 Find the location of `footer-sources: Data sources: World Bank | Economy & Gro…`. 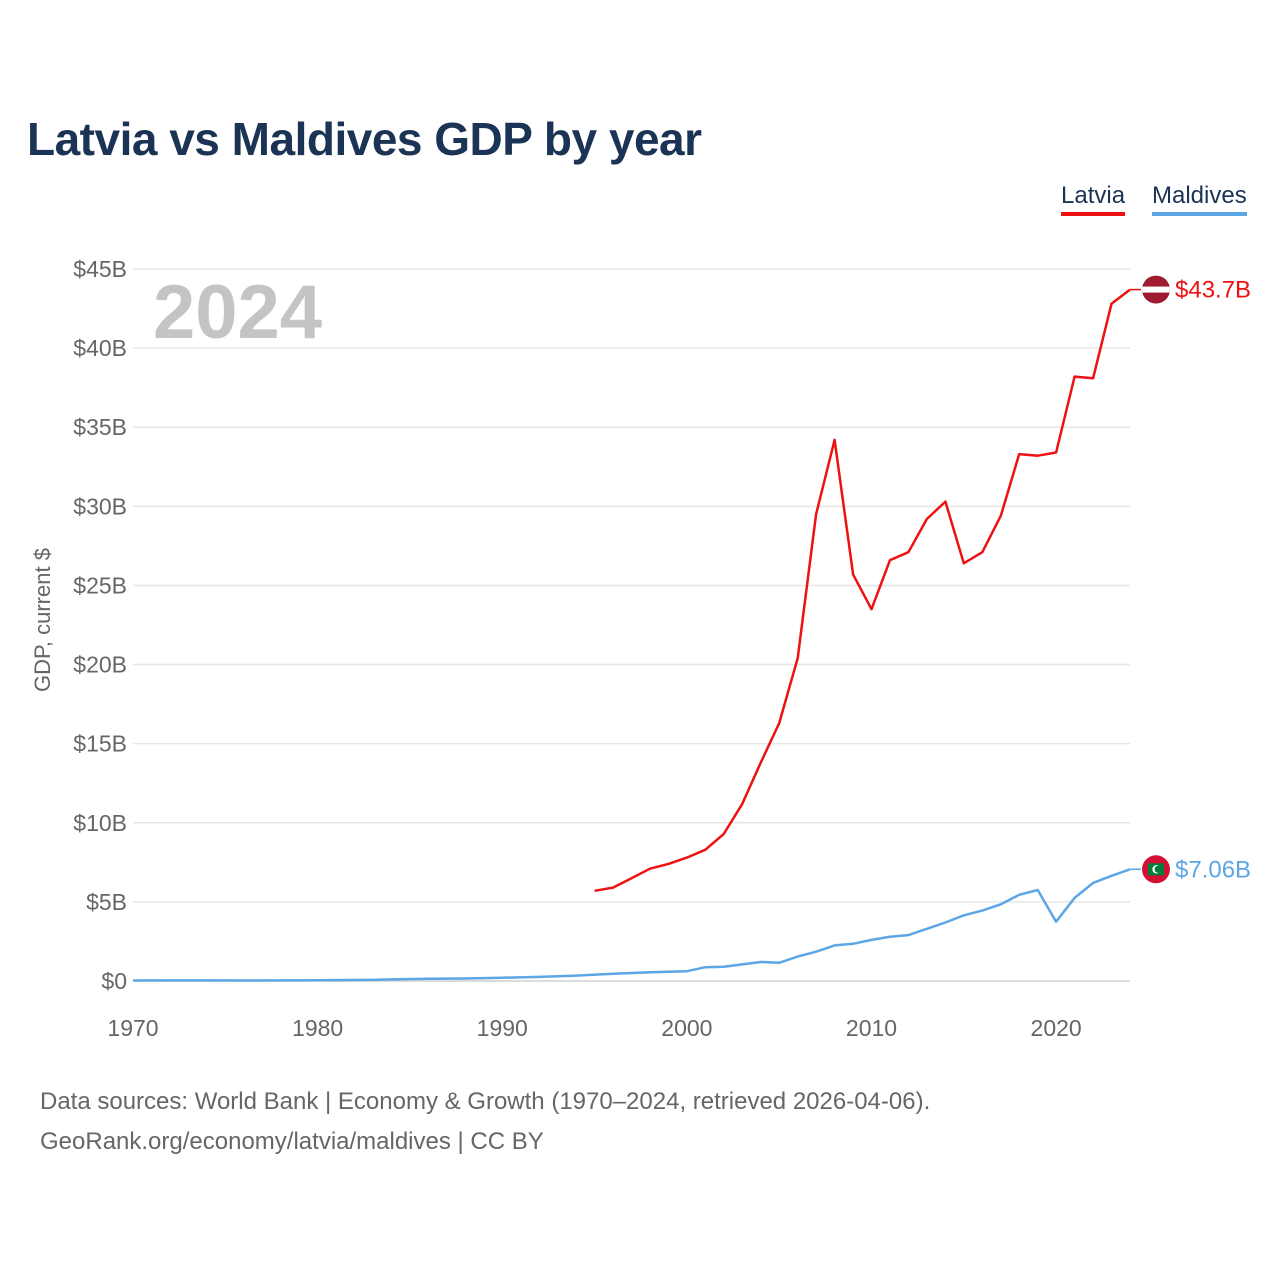

footer-sources: Data sources: World Bank | Economy & Gro… is located at coordinates (485, 1101).